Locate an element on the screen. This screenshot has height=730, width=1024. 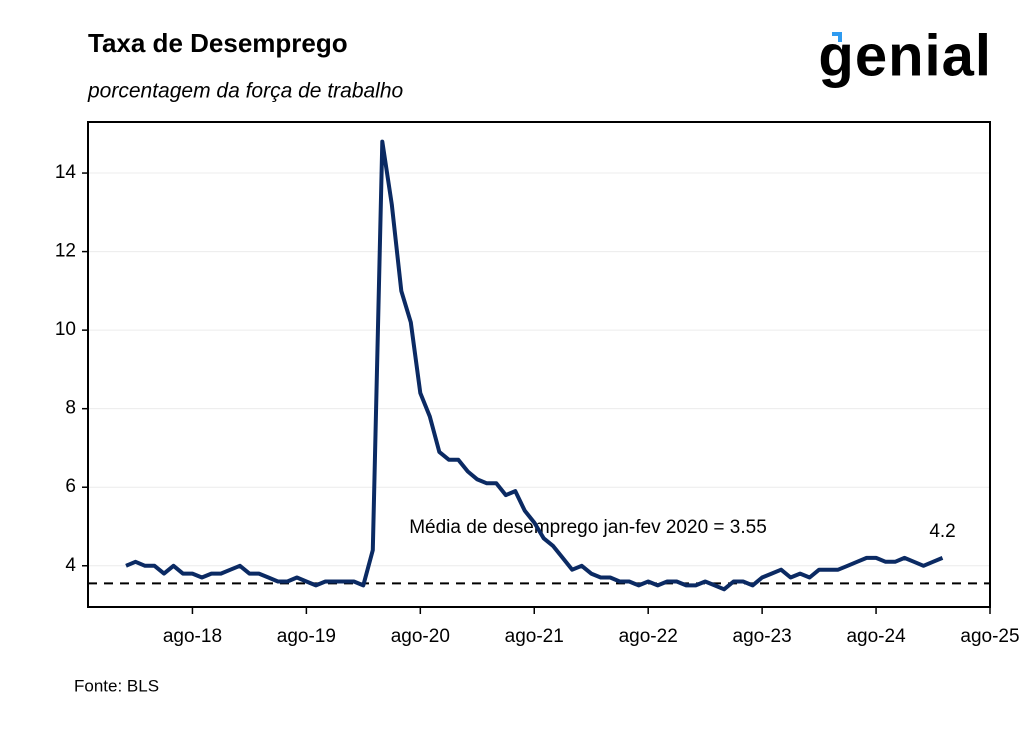
x-tick-label: ago-23 is located at coordinates (762, 636).